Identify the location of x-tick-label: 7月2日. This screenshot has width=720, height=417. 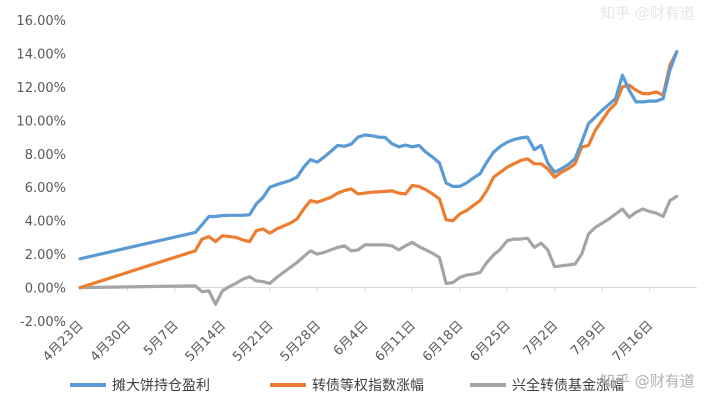
(541, 338).